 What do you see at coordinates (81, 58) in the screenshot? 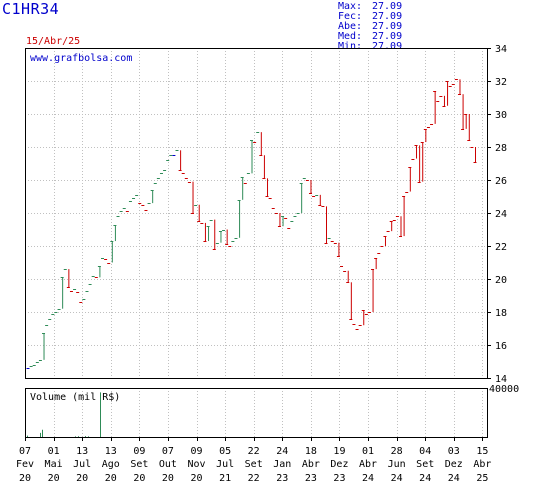
I see `source-watermark: www.grafbolsa.com` at bounding box center [81, 58].